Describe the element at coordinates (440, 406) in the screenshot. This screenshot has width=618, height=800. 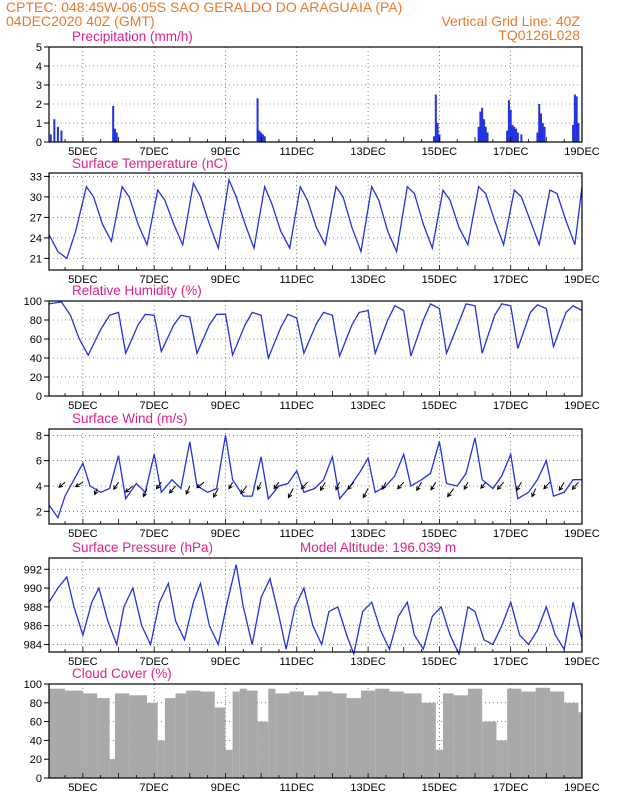
I see `humidity-xtick-label: 15DEC` at that location.